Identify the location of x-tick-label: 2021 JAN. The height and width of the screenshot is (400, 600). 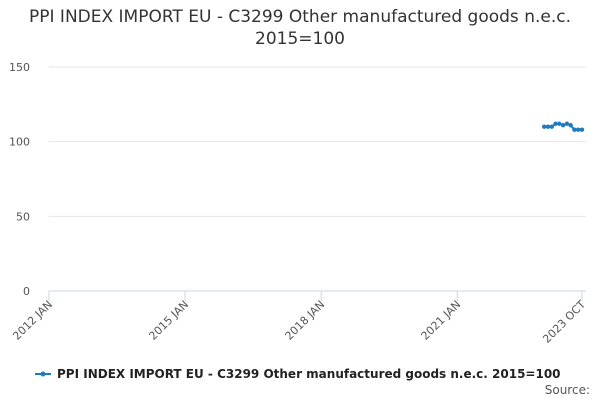
(441, 320).